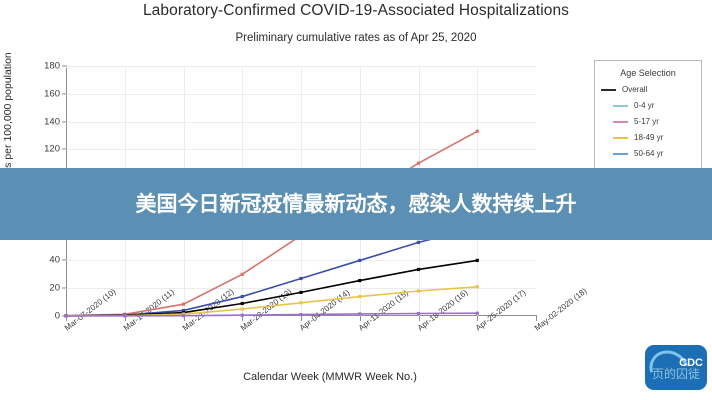 The width and height of the screenshot is (712, 400). I want to click on y-axis-tick-label: 120, so click(52, 149).